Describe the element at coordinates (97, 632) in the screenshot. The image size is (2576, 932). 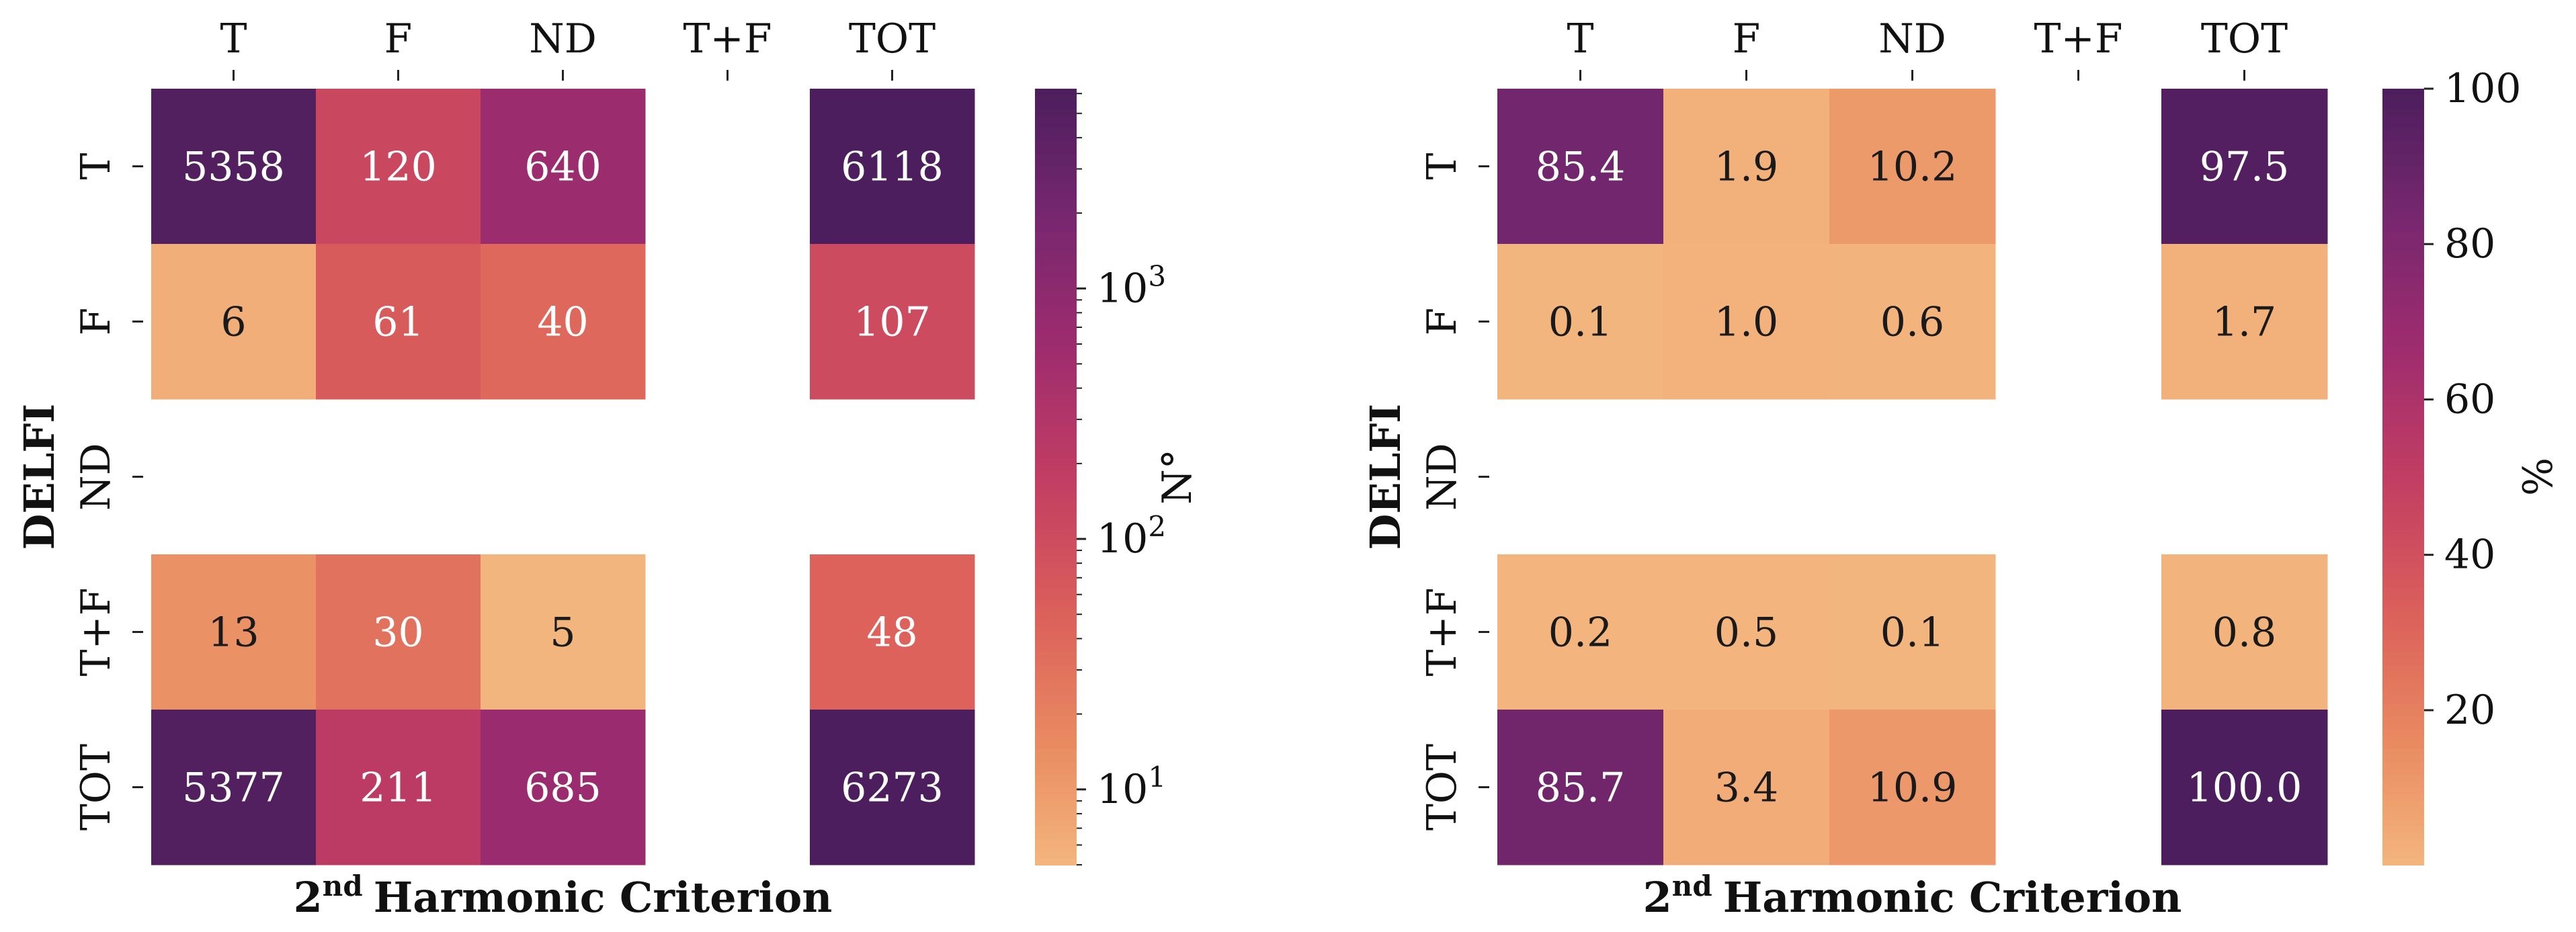
I see `y-tick-label: T+F` at that location.